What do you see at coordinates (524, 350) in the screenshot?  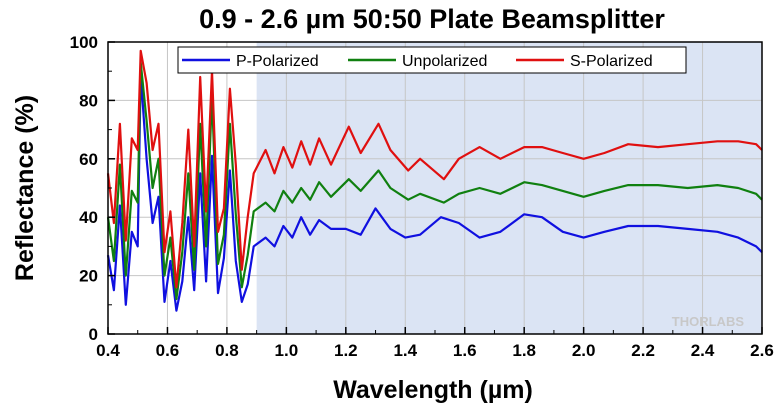 I see `x-tick-label: 1.8` at bounding box center [524, 350].